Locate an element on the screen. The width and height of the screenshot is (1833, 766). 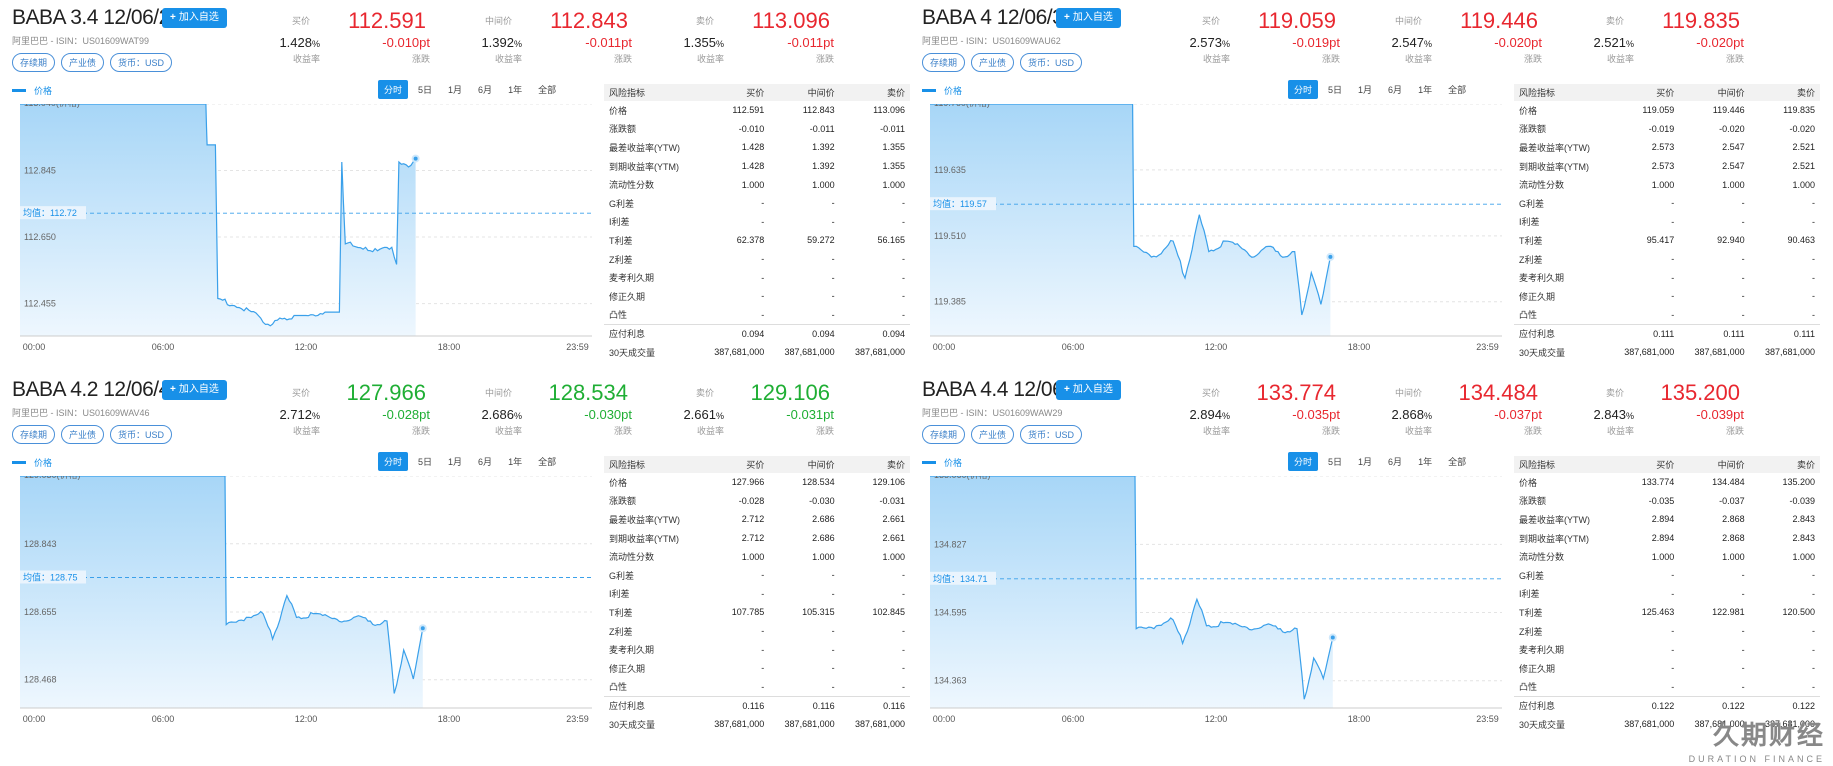
risk-metric-ask: 113.096 is located at coordinates (889, 110).